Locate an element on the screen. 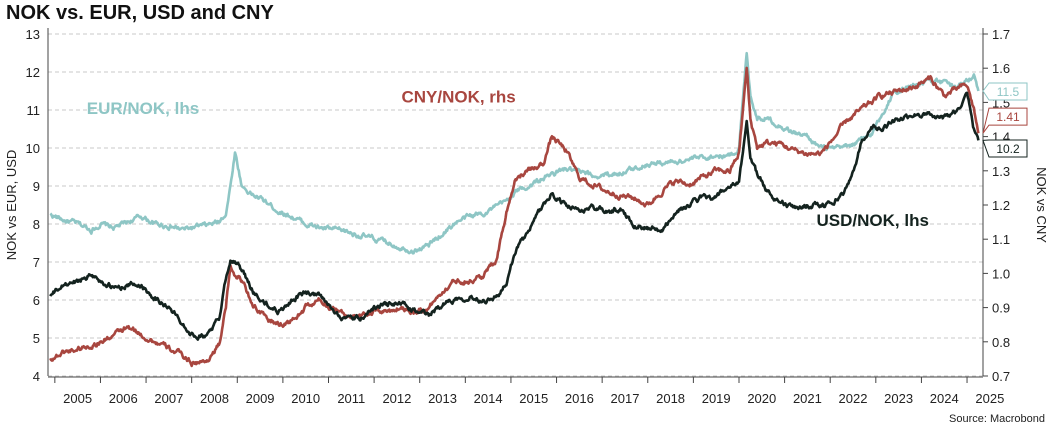  x-tick-label: 2025 is located at coordinates (989, 398).